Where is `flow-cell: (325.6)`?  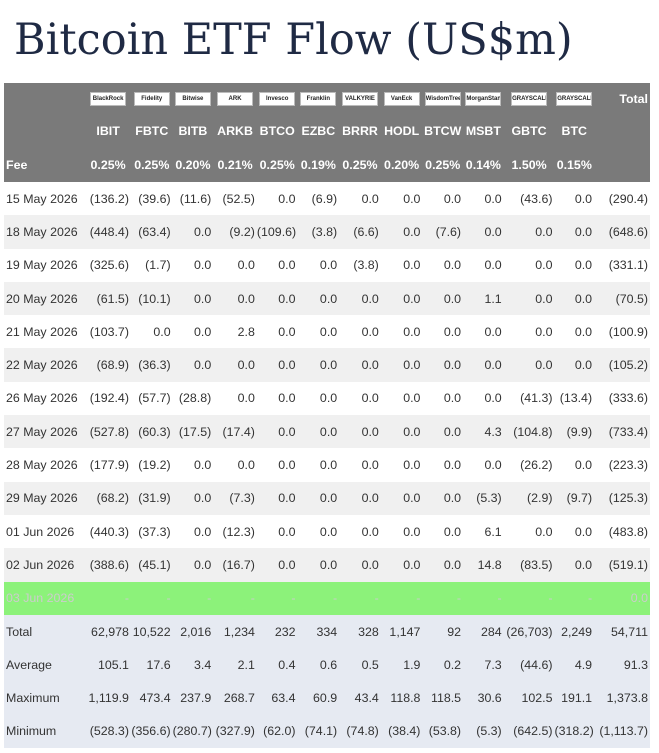
flow-cell: (325.6) is located at coordinates (109, 265).